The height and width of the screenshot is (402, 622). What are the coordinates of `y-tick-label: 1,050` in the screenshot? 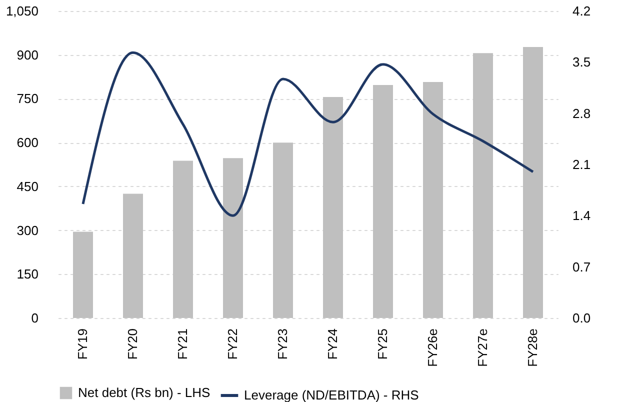 It's located at (22, 11).